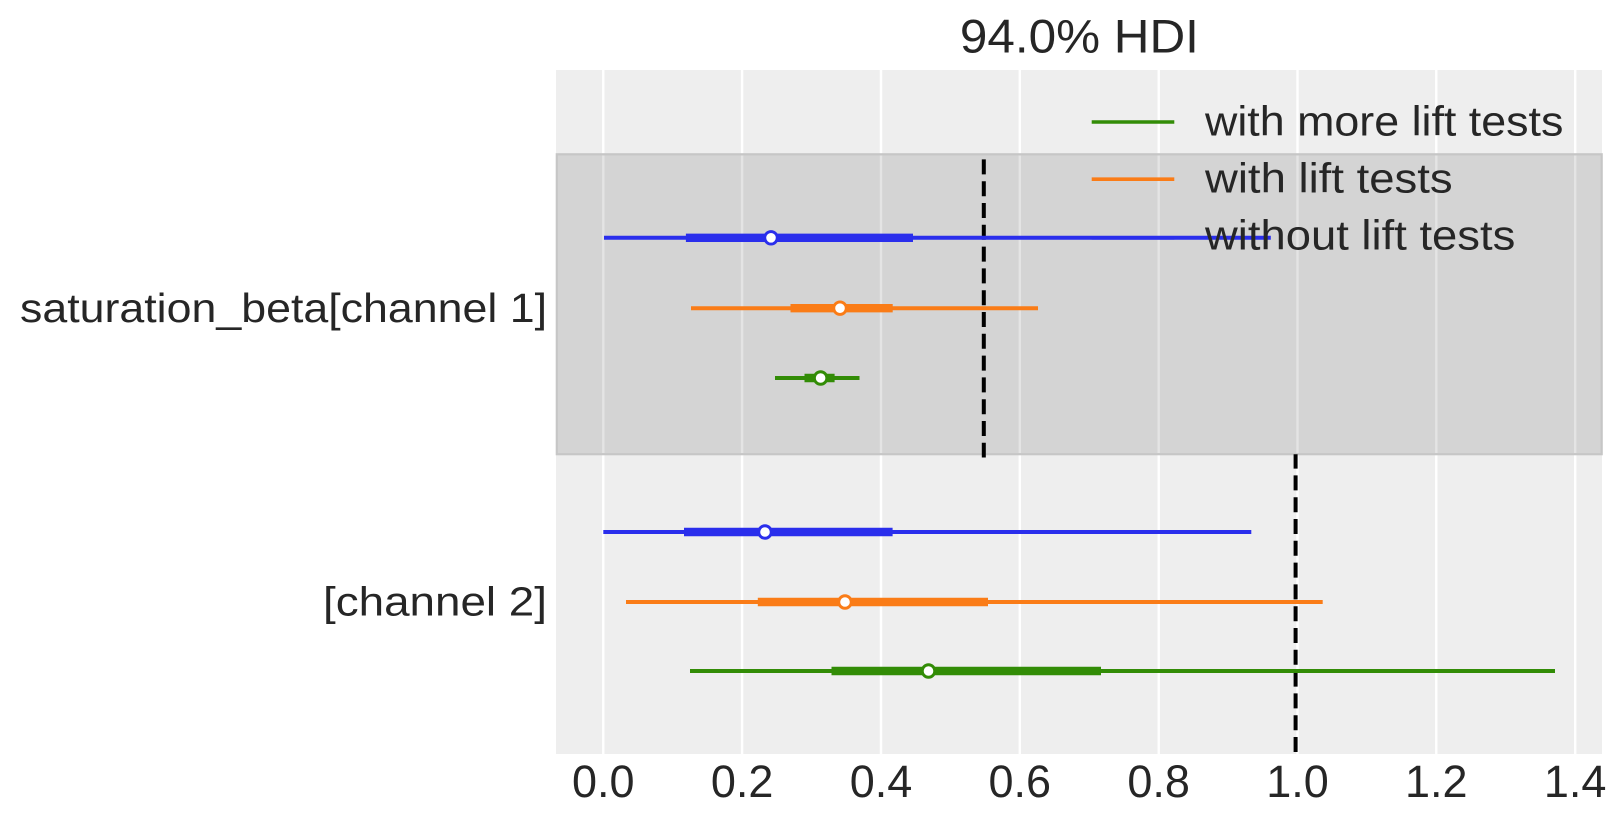 Image resolution: width=1623 pixels, height=823 pixels. I want to click on svg-text: 1.2, so click(1436, 781).